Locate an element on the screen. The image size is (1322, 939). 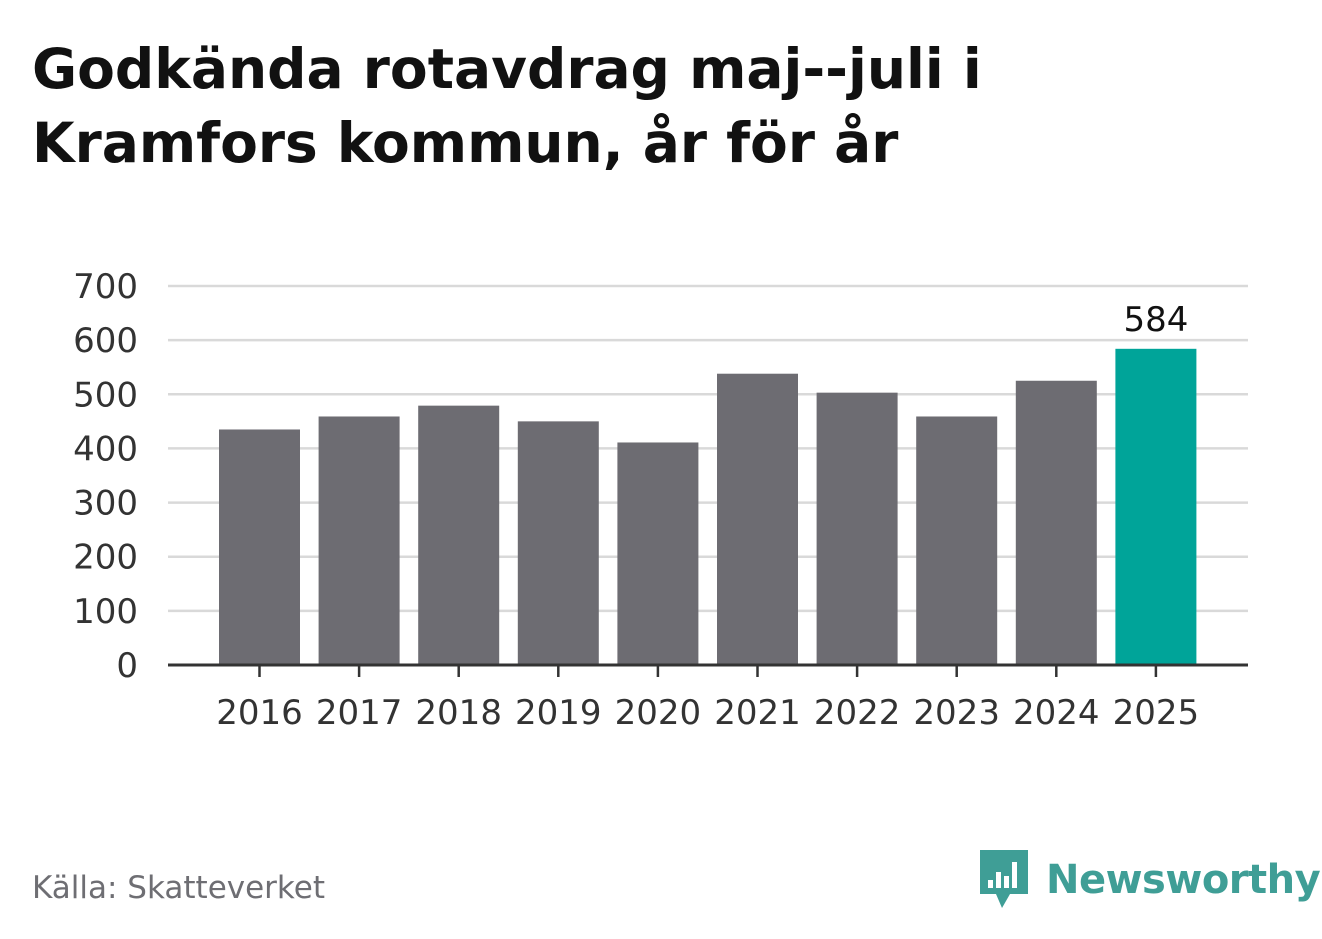
bar-2019 is located at coordinates (558, 543).